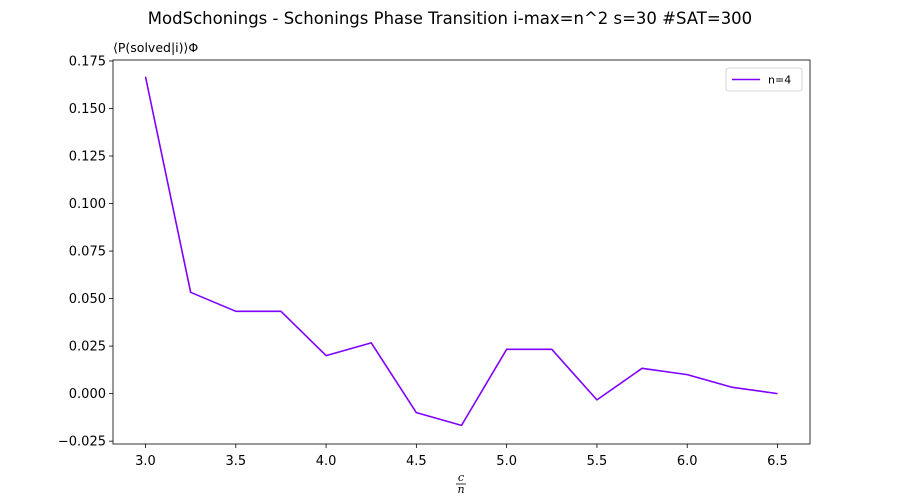 Image resolution: width=900 pixels, height=500 pixels. I want to click on x-tick-label: 3.0, so click(145, 461).